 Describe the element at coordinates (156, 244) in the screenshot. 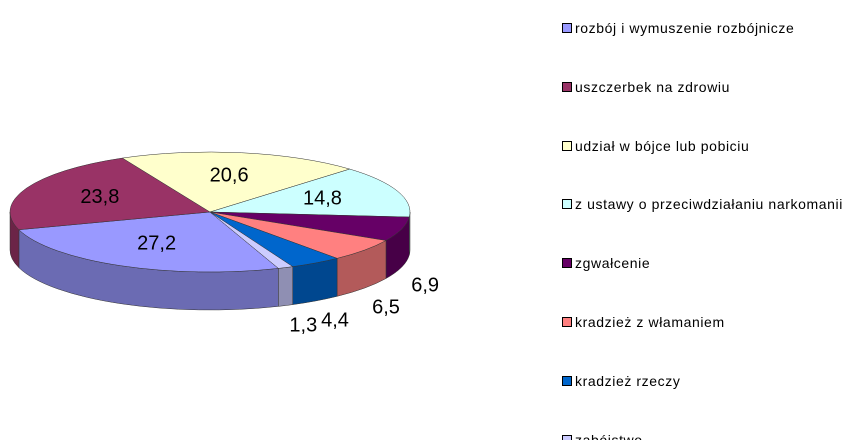

I see `data-label: 27,2` at that location.